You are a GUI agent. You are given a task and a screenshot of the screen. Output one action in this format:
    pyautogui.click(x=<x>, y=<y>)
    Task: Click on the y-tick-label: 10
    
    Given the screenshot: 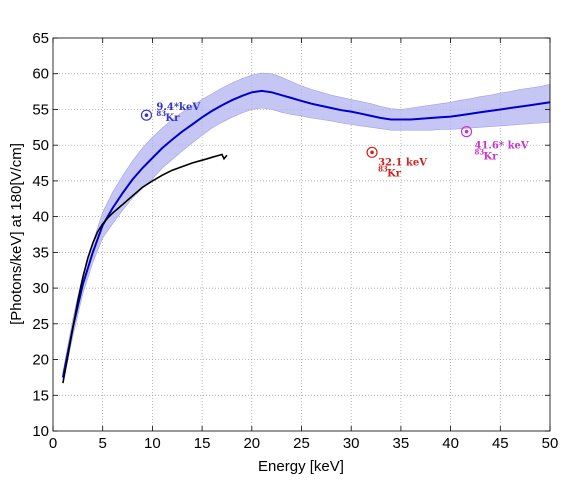 What is the action you would take?
    pyautogui.click(x=40, y=431)
    